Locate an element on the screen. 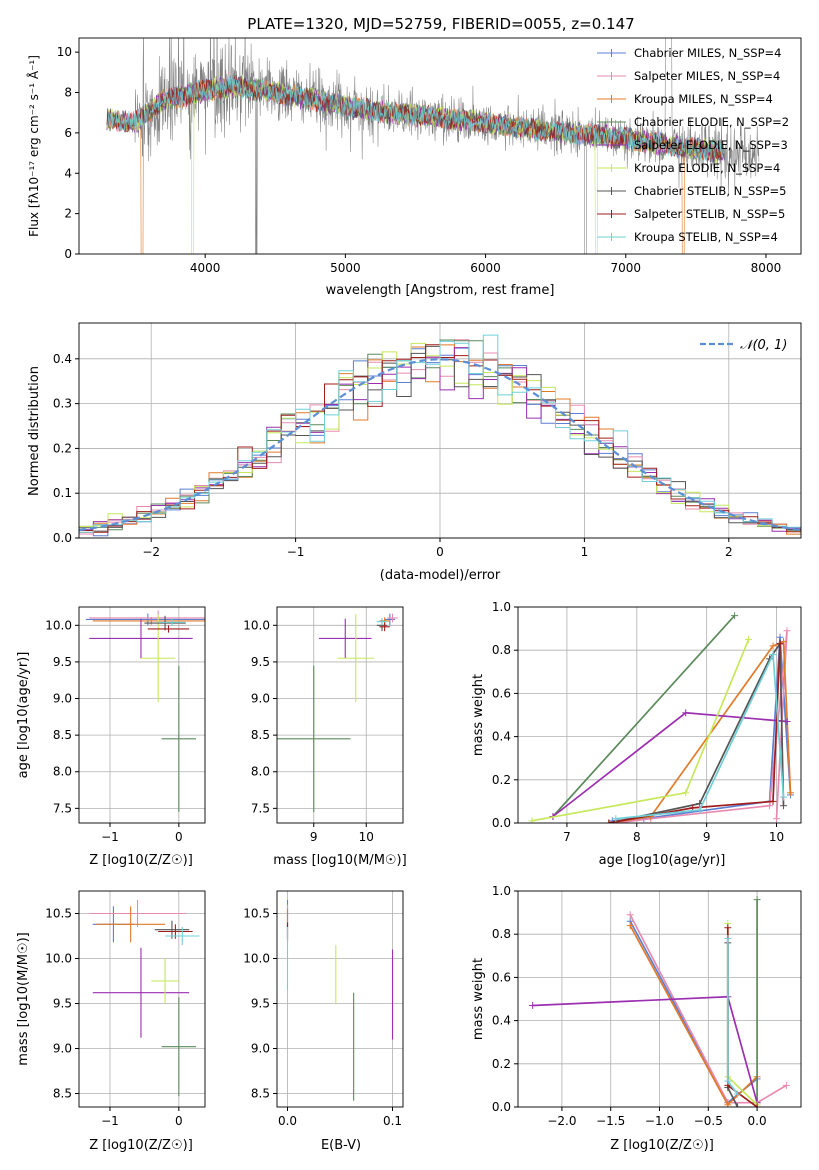 The height and width of the screenshot is (1170, 819). x-tick-label: 0.1 is located at coordinates (392, 1121).